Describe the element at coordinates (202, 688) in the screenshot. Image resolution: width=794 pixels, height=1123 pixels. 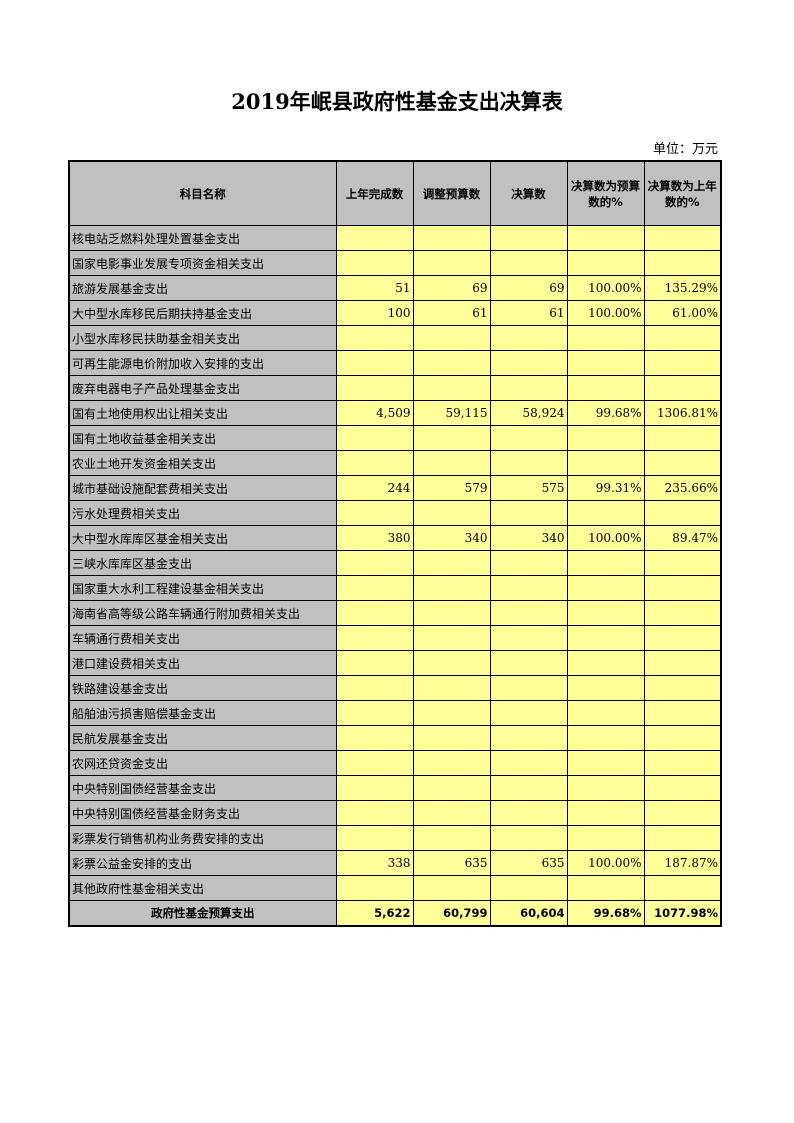
I see `cell-name: 铁路建设基金支出` at that location.